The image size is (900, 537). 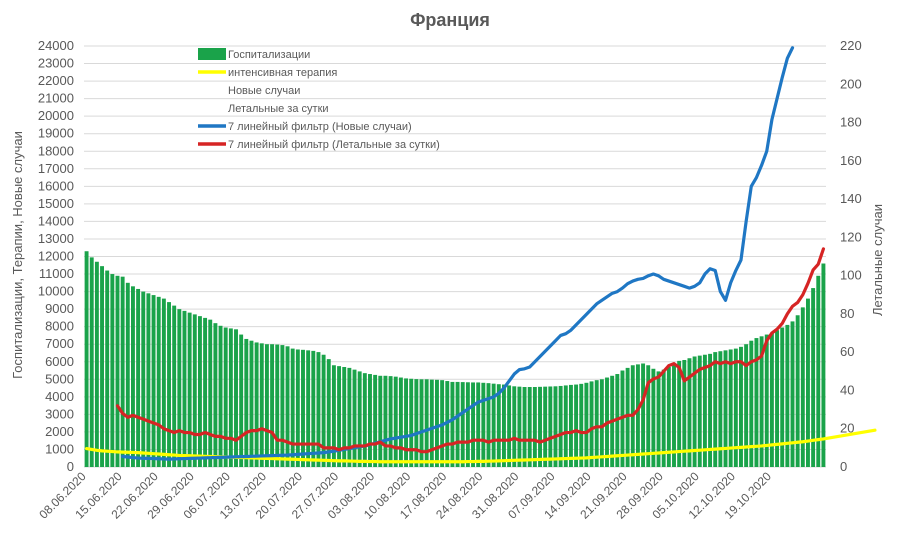 What do you see at coordinates (334, 145) in the screenshot?
I see `legend-label: 7 линейный фильтр (Летальные за сутки)` at bounding box center [334, 145].